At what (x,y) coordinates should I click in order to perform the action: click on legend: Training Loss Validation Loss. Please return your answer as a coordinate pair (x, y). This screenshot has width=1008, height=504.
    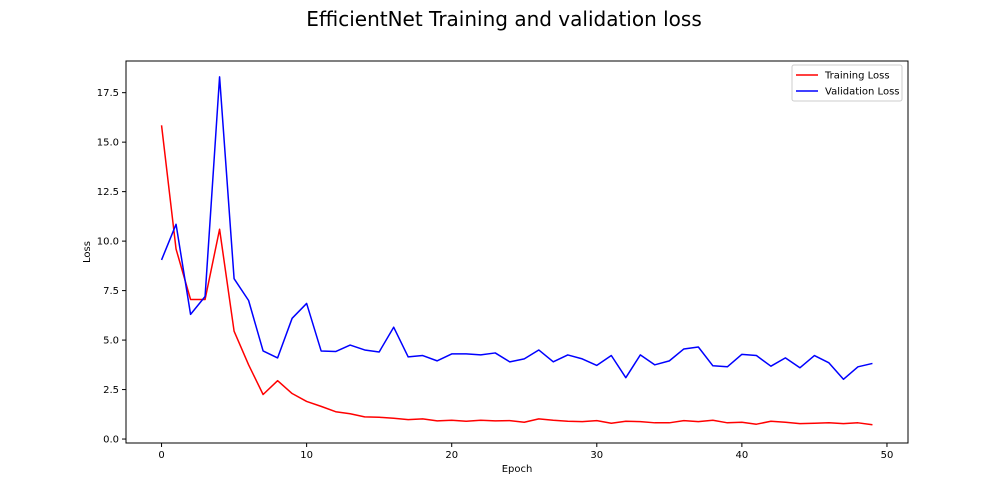
    Looking at the image, I should click on (847, 83).